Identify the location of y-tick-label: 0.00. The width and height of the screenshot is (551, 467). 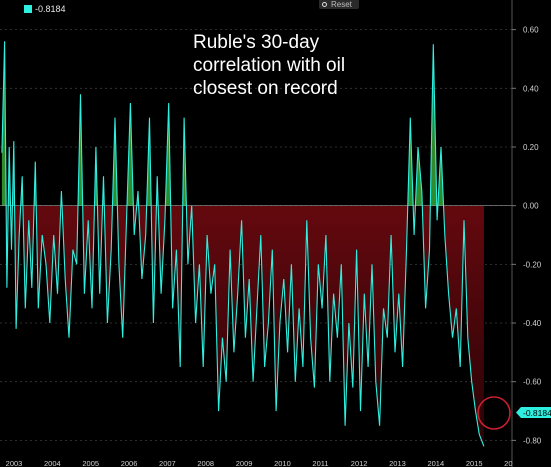
(531, 206).